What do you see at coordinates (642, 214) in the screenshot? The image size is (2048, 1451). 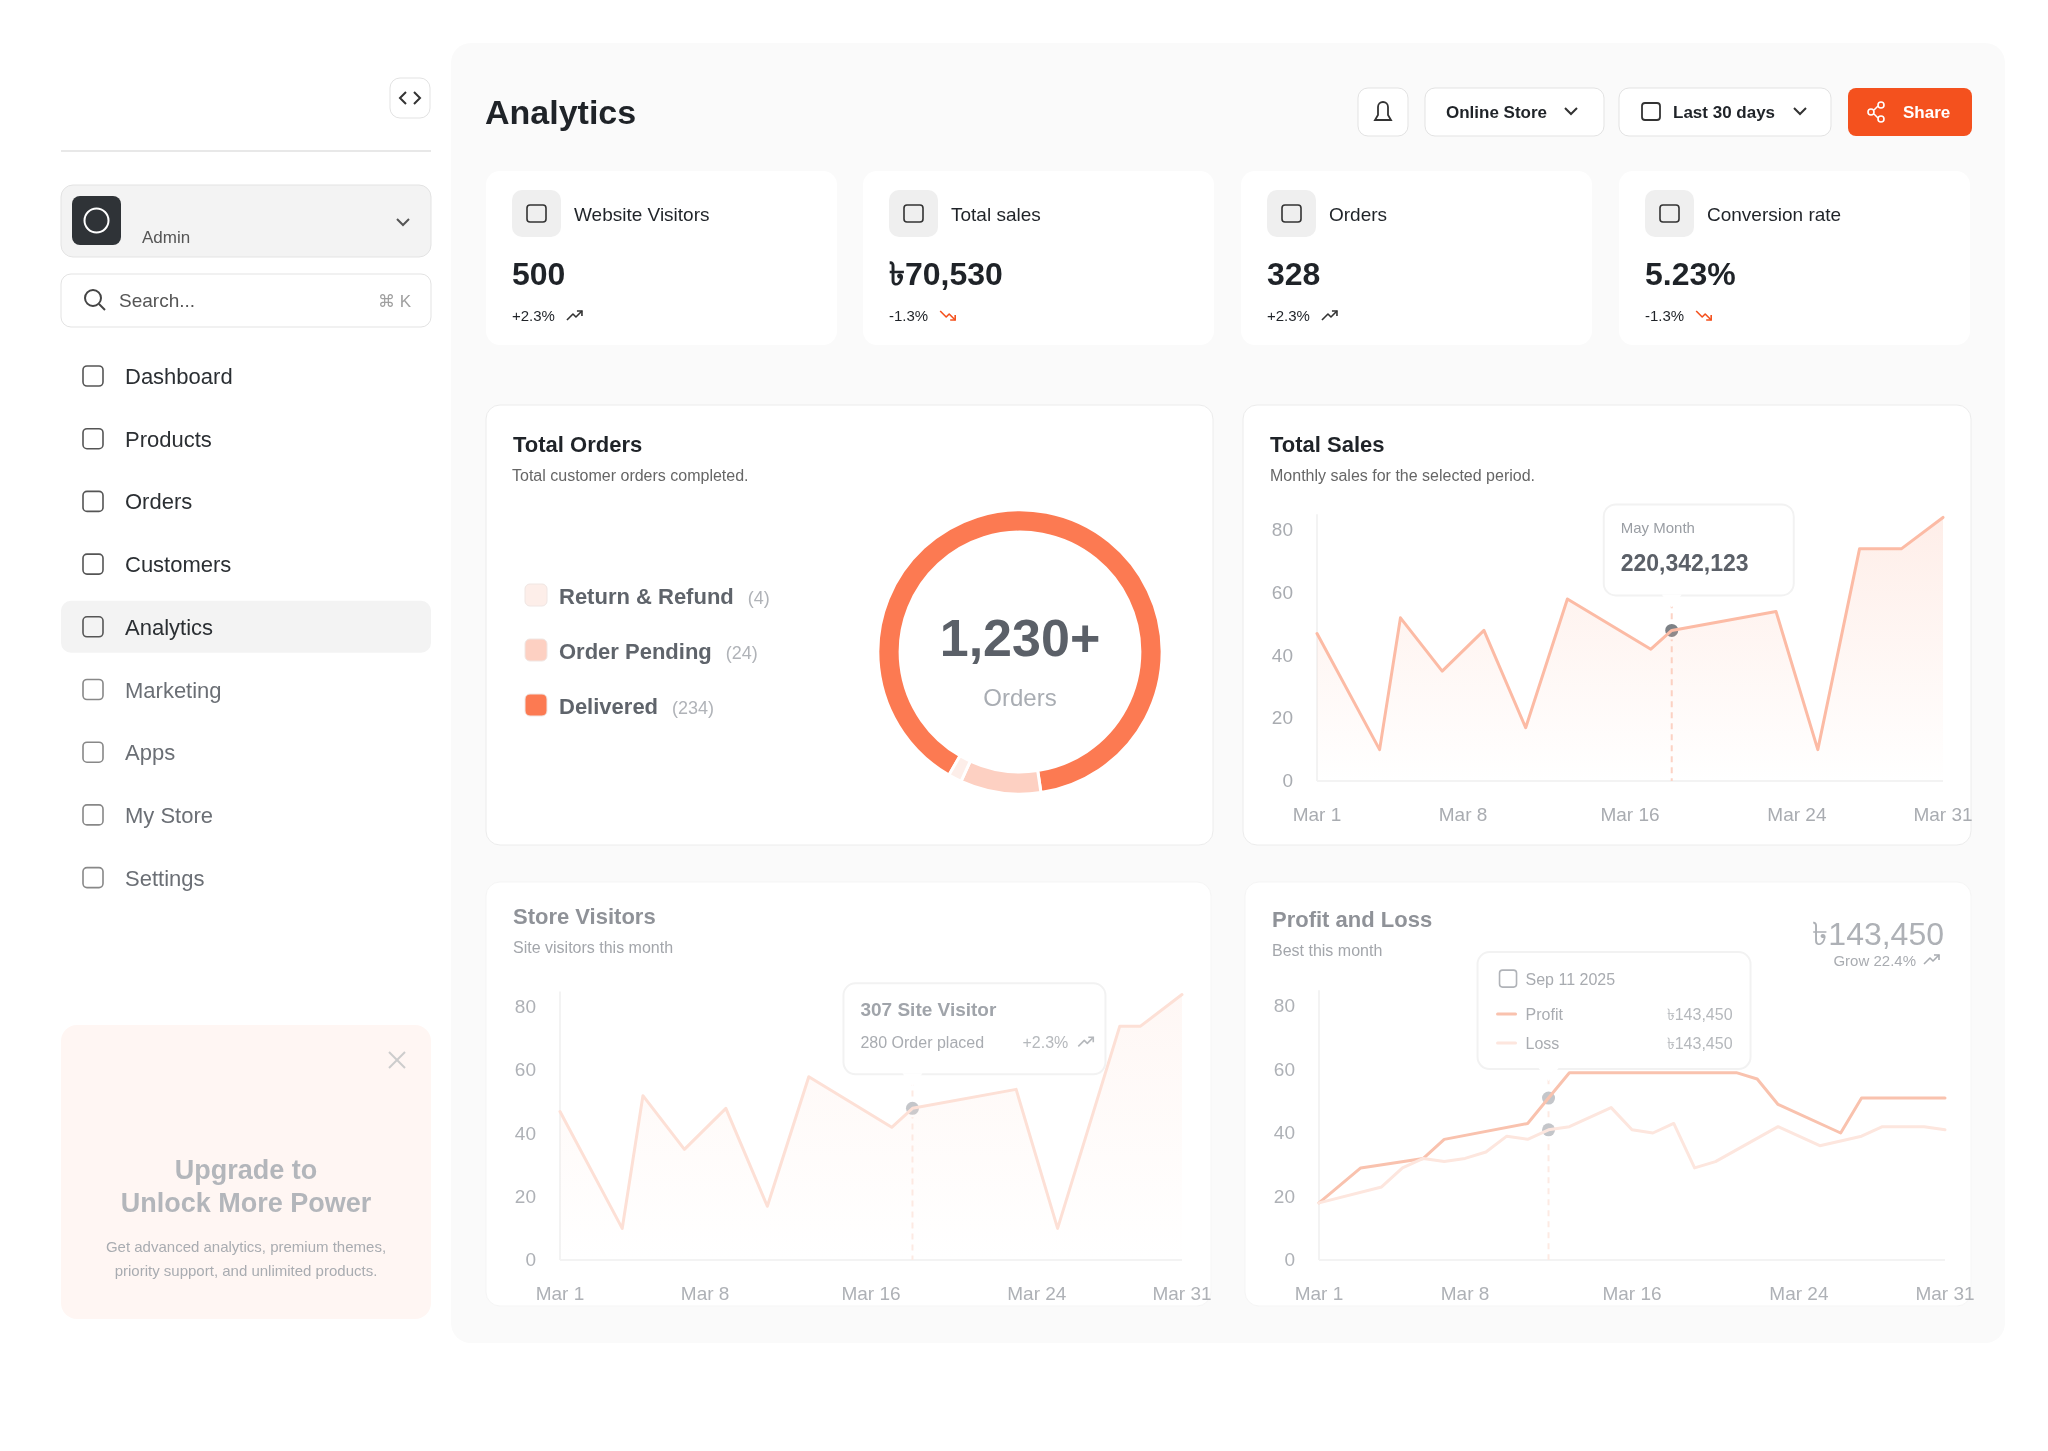 I see `text: Website Visitors` at bounding box center [642, 214].